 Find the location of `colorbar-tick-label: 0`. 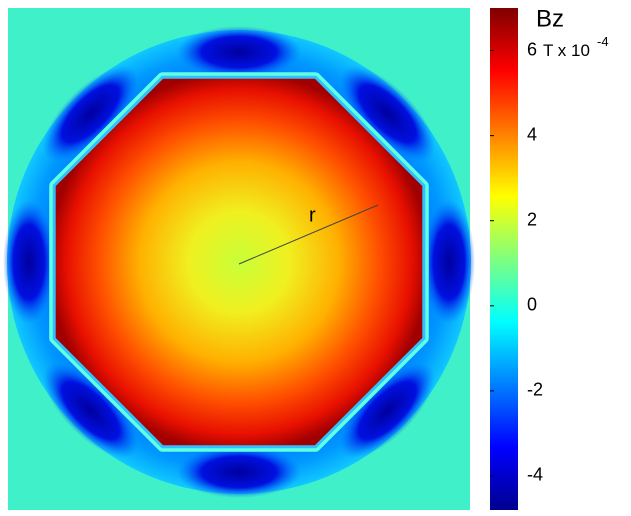

colorbar-tick-label: 0 is located at coordinates (532, 305).